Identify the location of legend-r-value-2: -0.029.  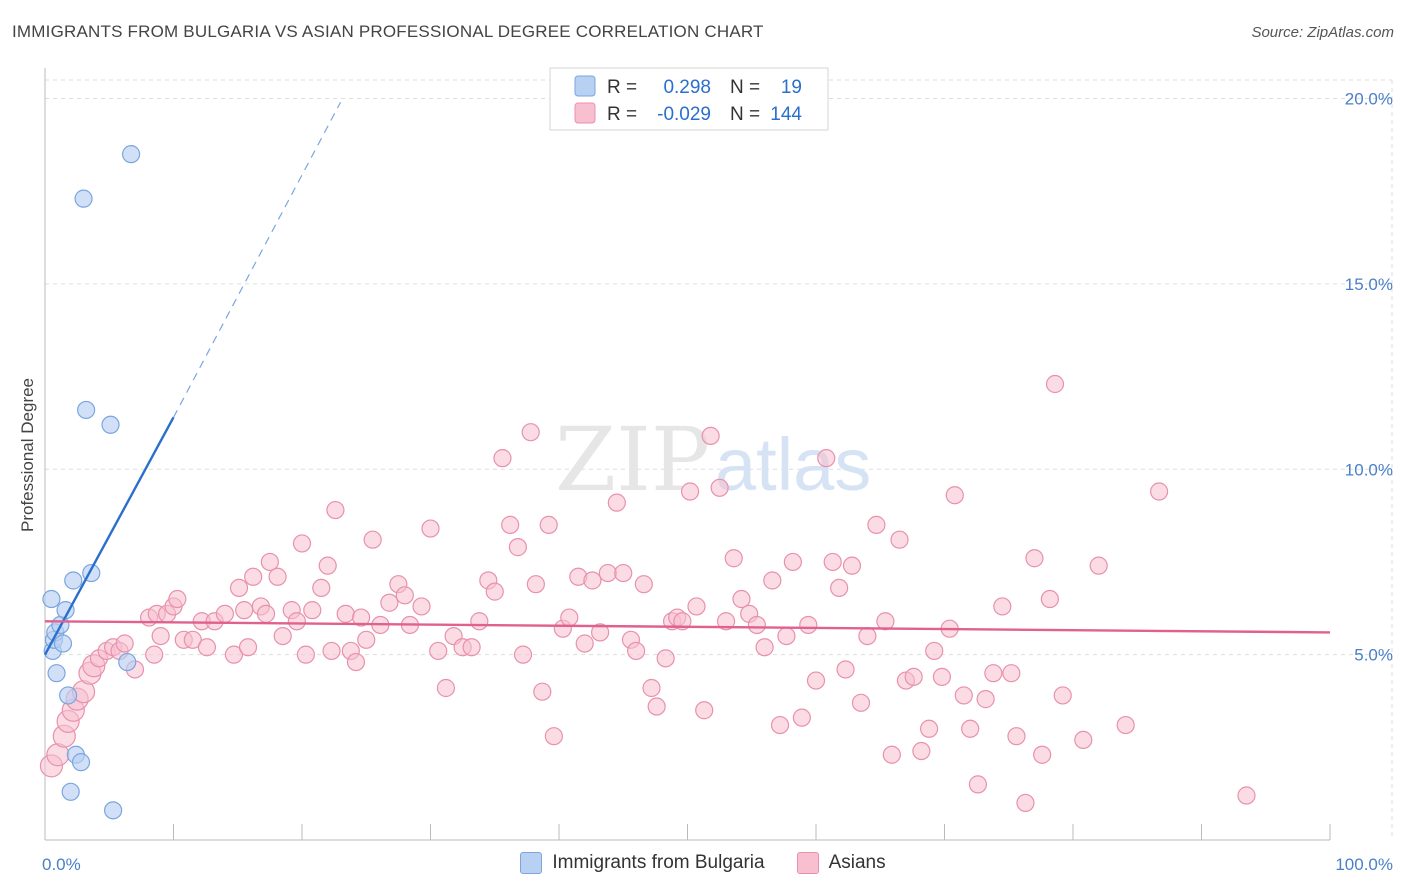
(684, 114).